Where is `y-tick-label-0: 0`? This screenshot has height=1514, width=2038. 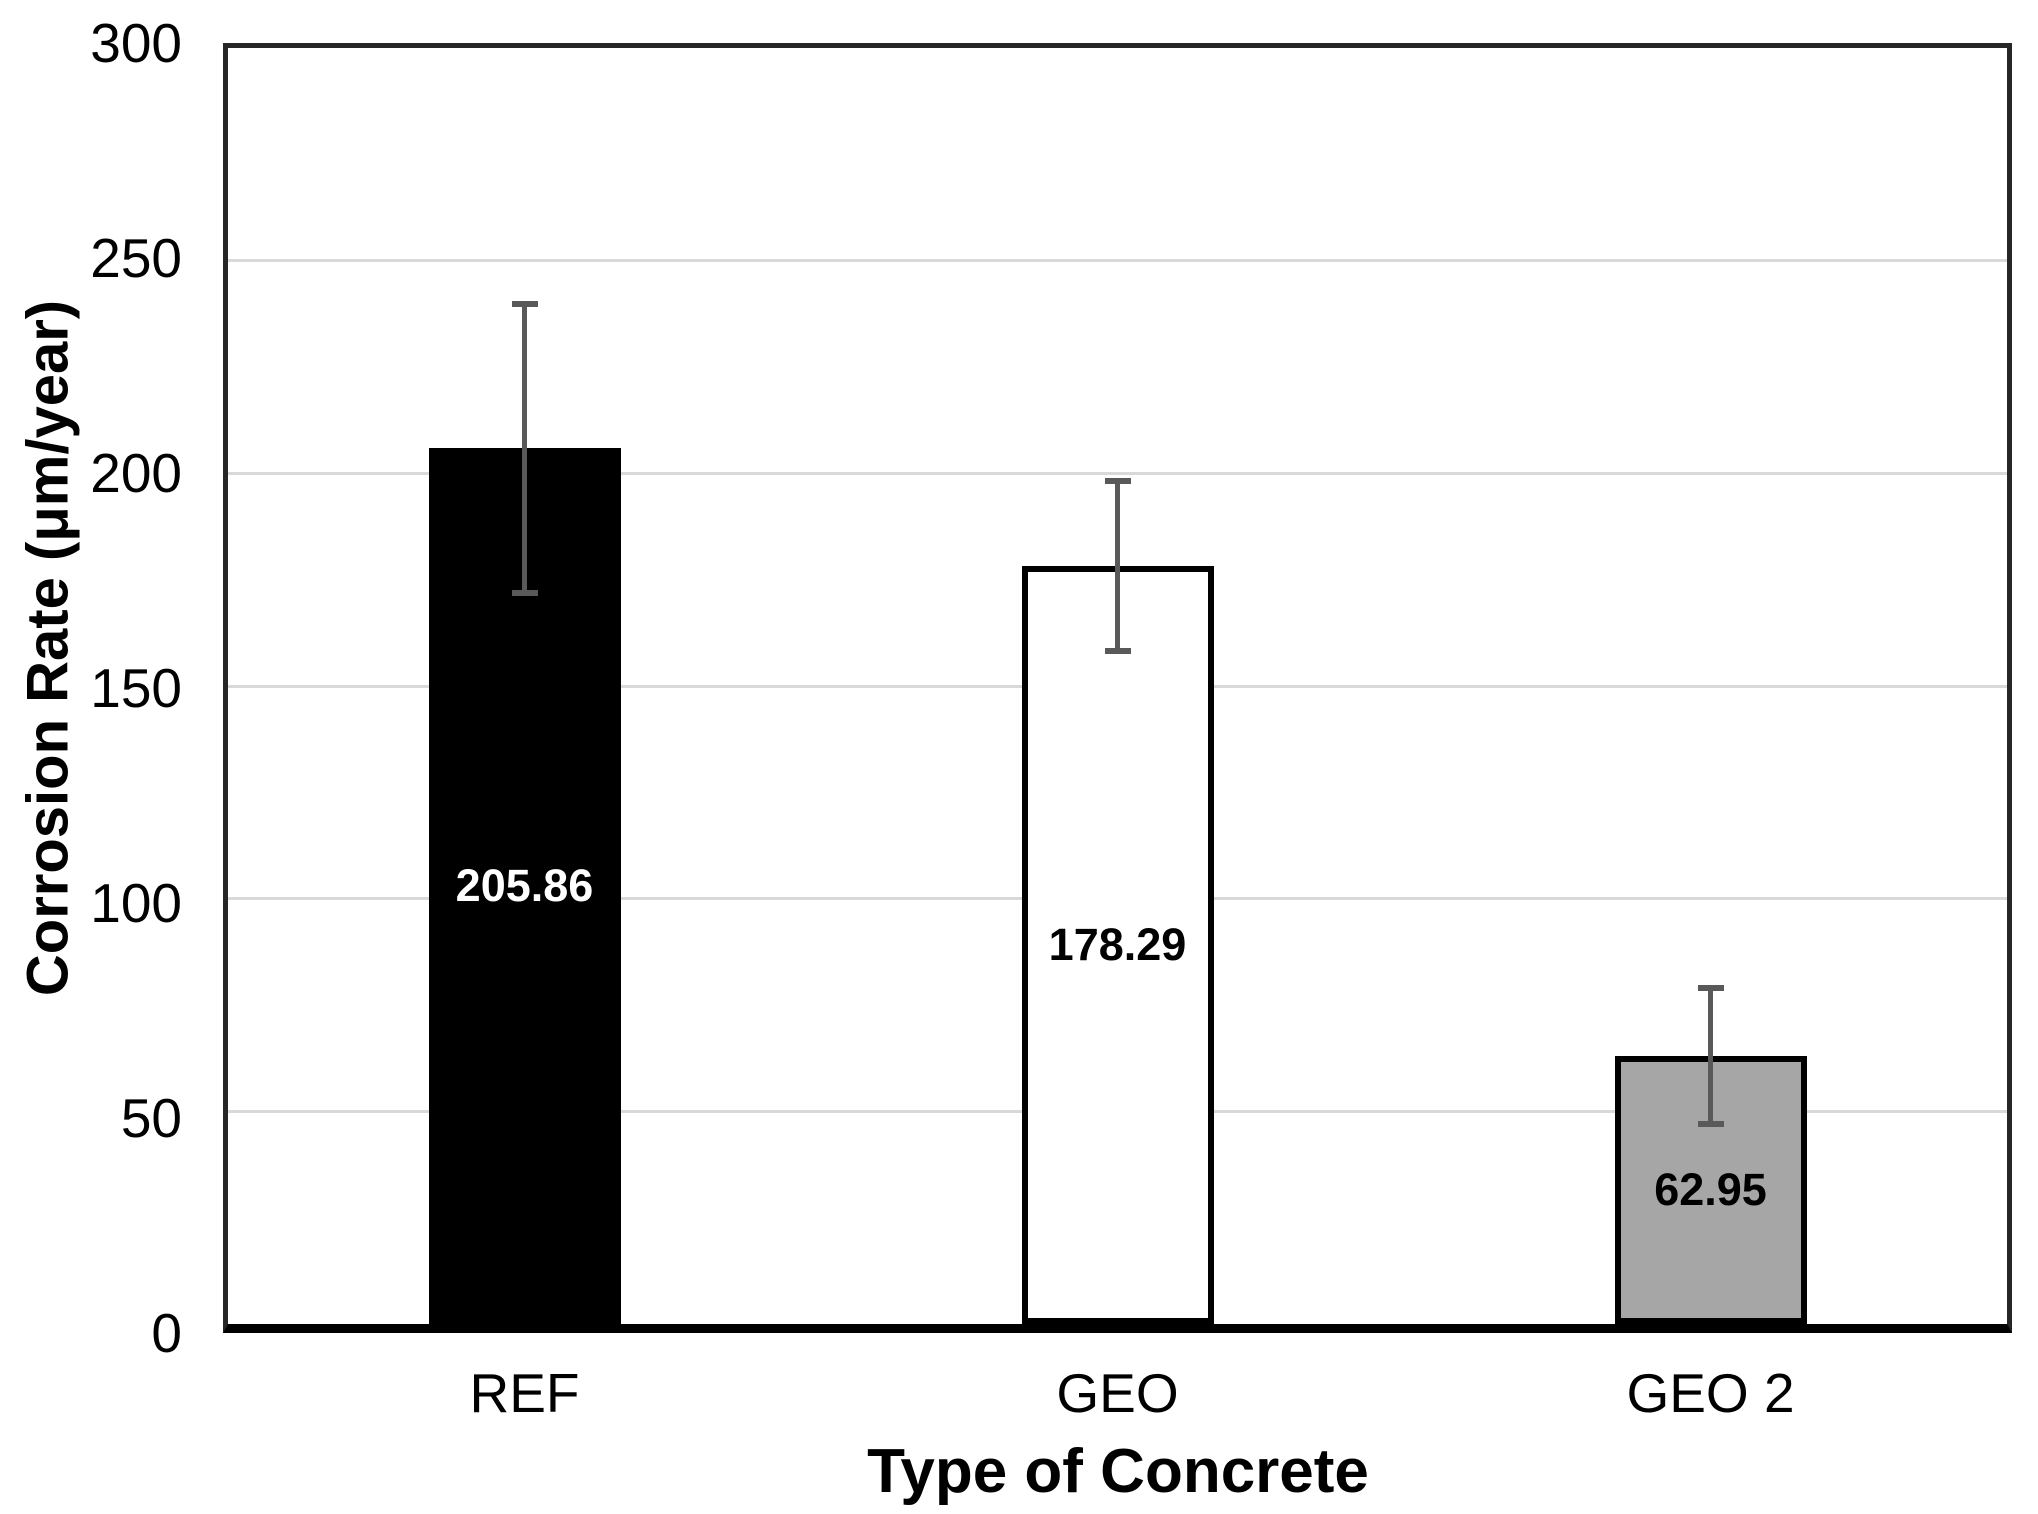
y-tick-label-0: 0 is located at coordinates (166, 1333).